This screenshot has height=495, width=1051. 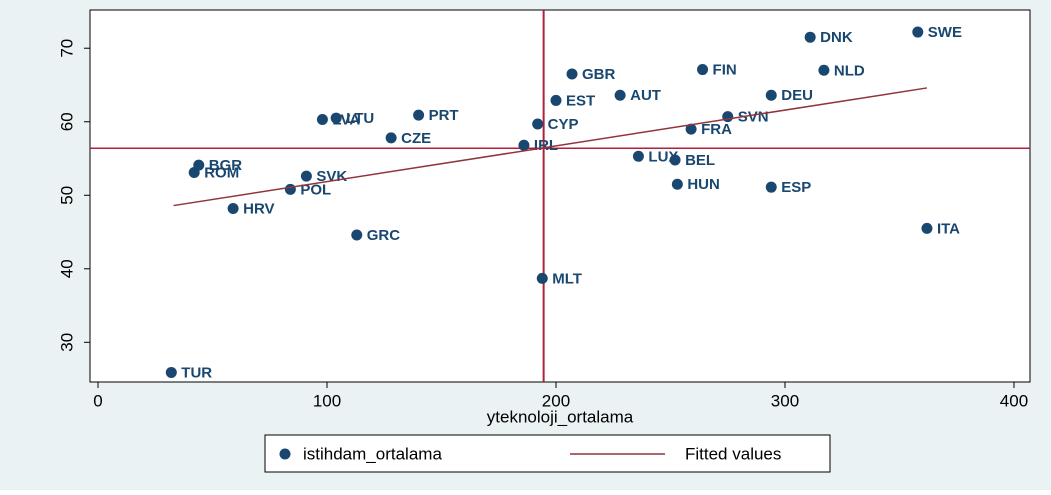 What do you see at coordinates (560, 416) in the screenshot?
I see `x-axis-title: yteknoloji_ortalama` at bounding box center [560, 416].